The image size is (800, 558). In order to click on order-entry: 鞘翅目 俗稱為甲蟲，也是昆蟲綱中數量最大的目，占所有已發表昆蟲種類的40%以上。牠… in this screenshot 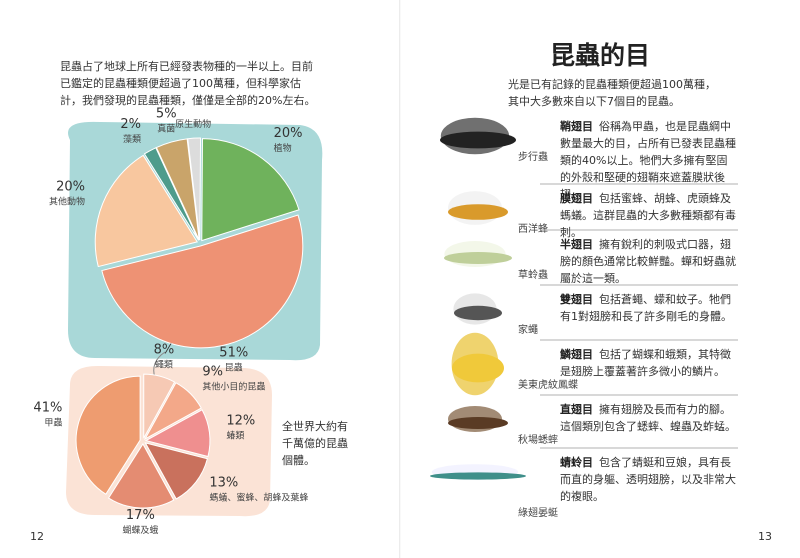, I will do `click(649, 160)`.